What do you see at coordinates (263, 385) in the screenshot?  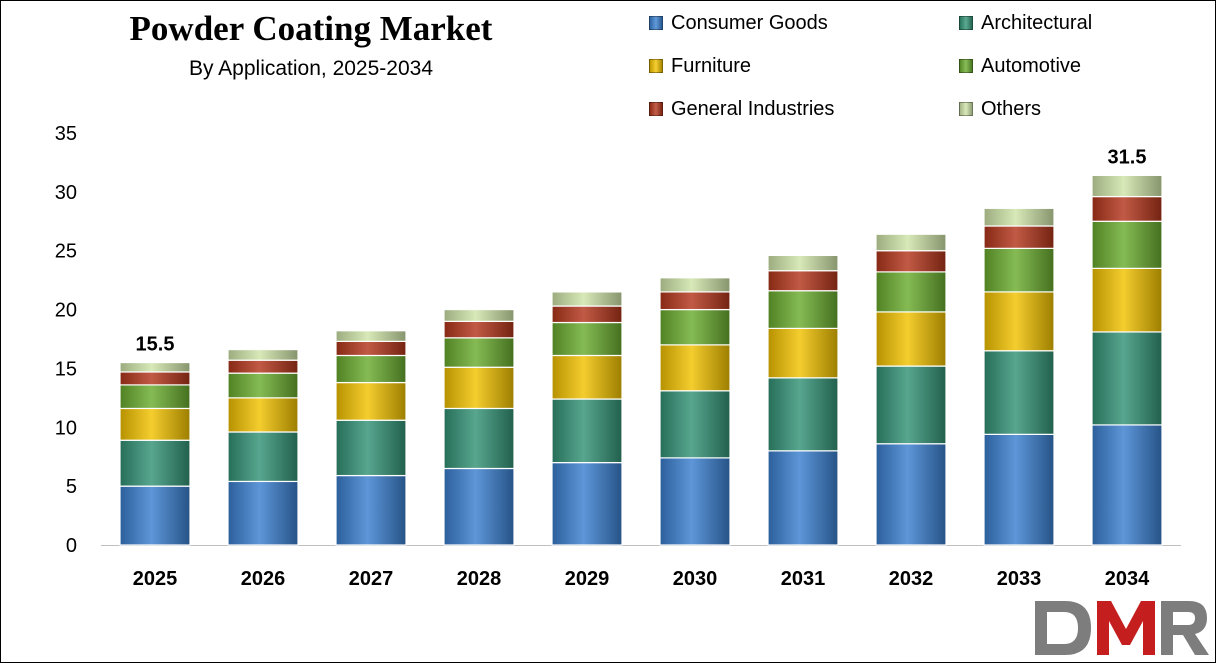 I see `bar-segment: Automotive 2026: 2.1` at bounding box center [263, 385].